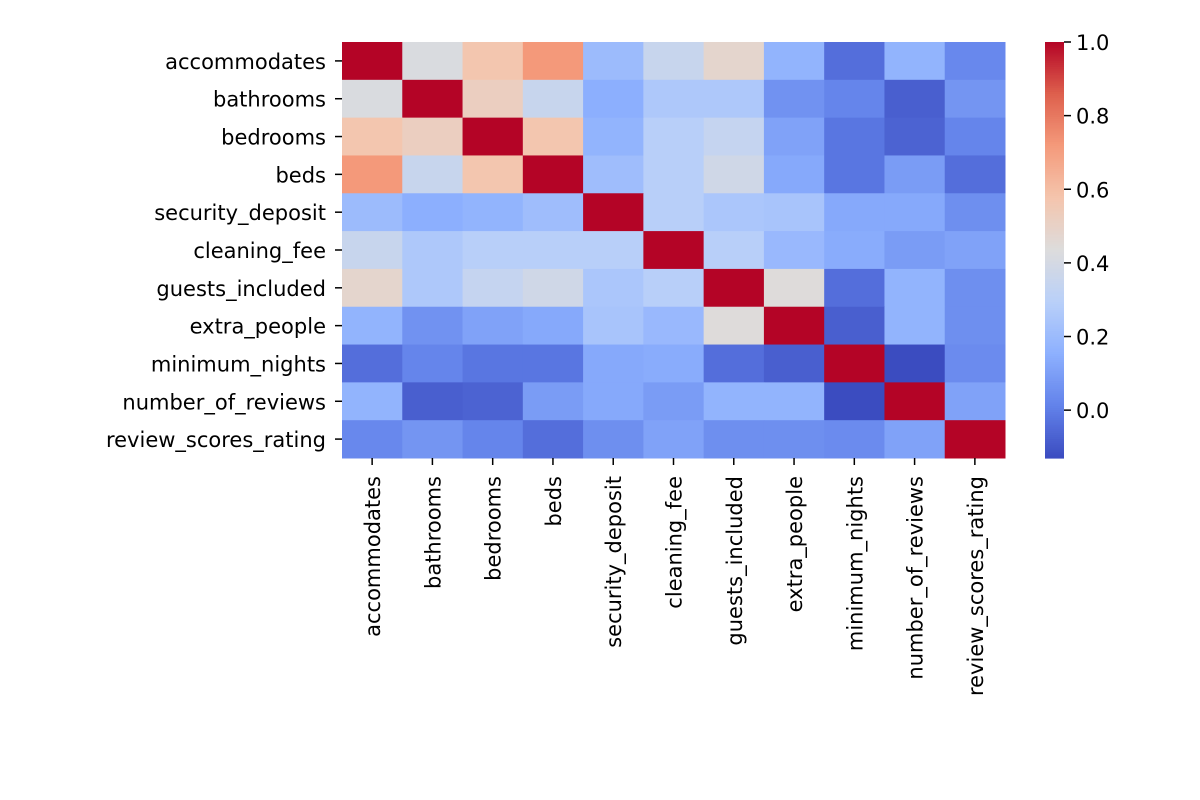 This screenshot has height=800, width=1200. What do you see at coordinates (734, 61) in the screenshot?
I see `heatmap-cell-accommodates-guests_included` at bounding box center [734, 61].